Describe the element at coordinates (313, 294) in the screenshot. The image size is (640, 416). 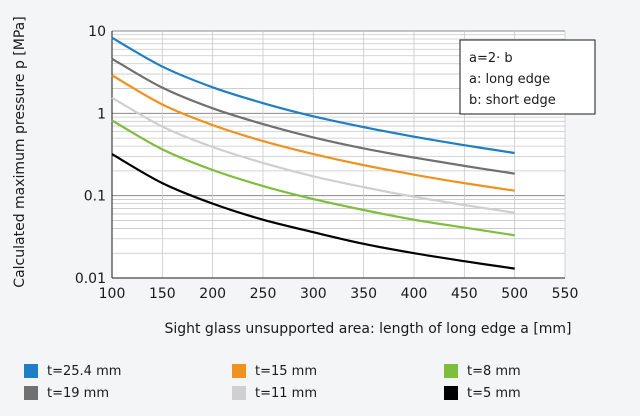
I see `x-tick-label: 300` at that location.